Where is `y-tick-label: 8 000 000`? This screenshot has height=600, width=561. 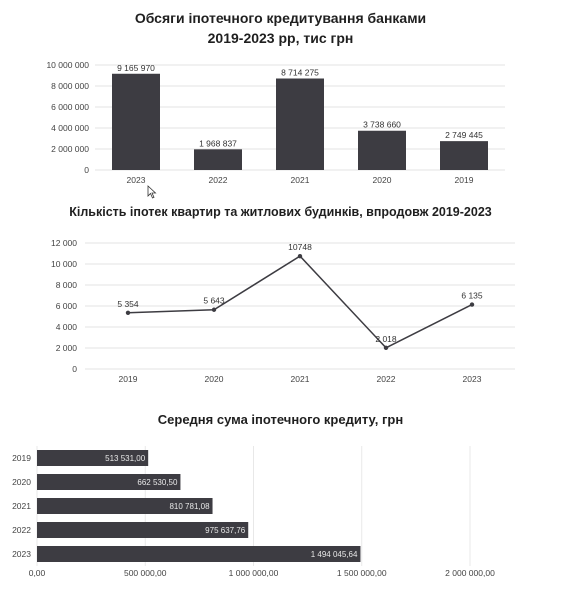
y-tick-label: 8 000 000 is located at coordinates (70, 86).